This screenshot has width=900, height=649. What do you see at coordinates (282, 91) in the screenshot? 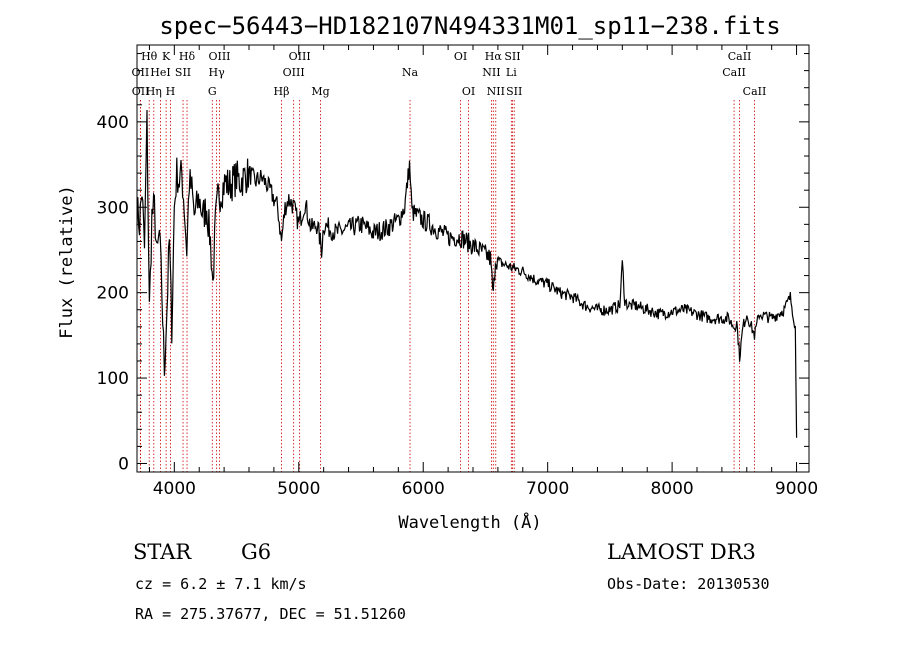
I see `line-label: Hβ` at bounding box center [282, 91].